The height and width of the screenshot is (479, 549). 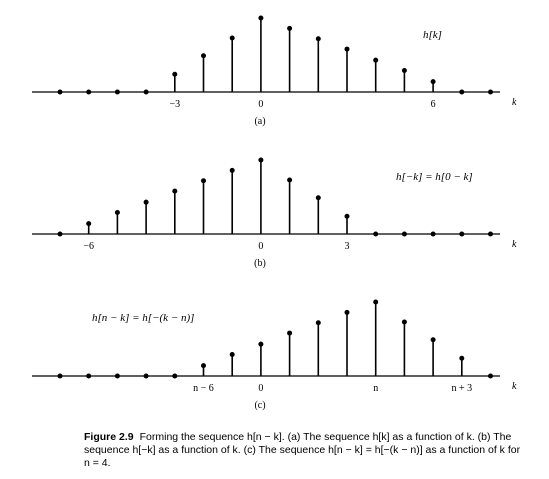 What do you see at coordinates (332, 388) in the screenshot?
I see `tick-labels: n − 6 0 n n + 3` at bounding box center [332, 388].